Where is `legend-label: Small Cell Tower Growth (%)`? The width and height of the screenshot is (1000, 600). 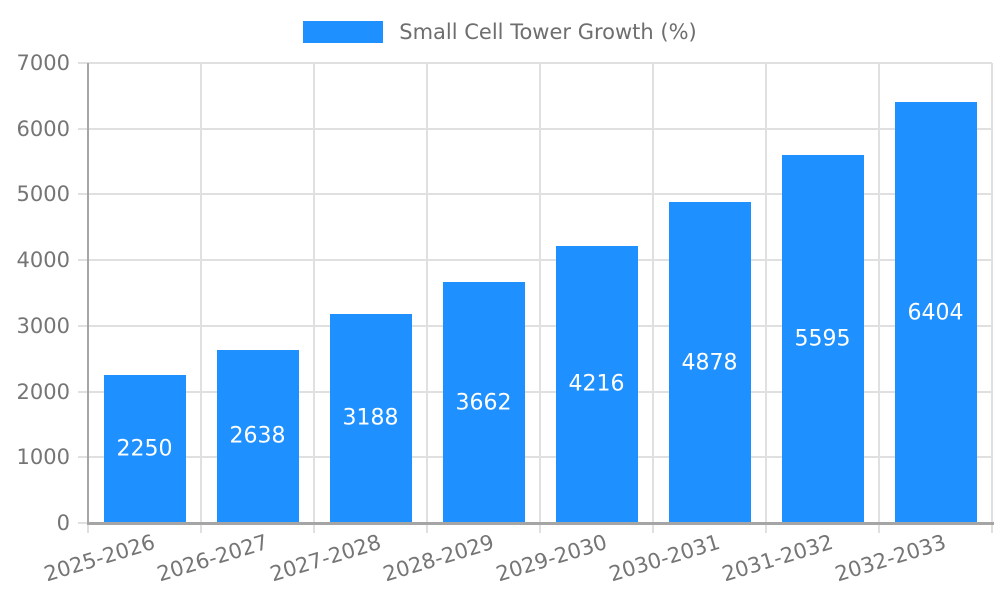 legend-label: Small Cell Tower Growth (%) is located at coordinates (548, 32).